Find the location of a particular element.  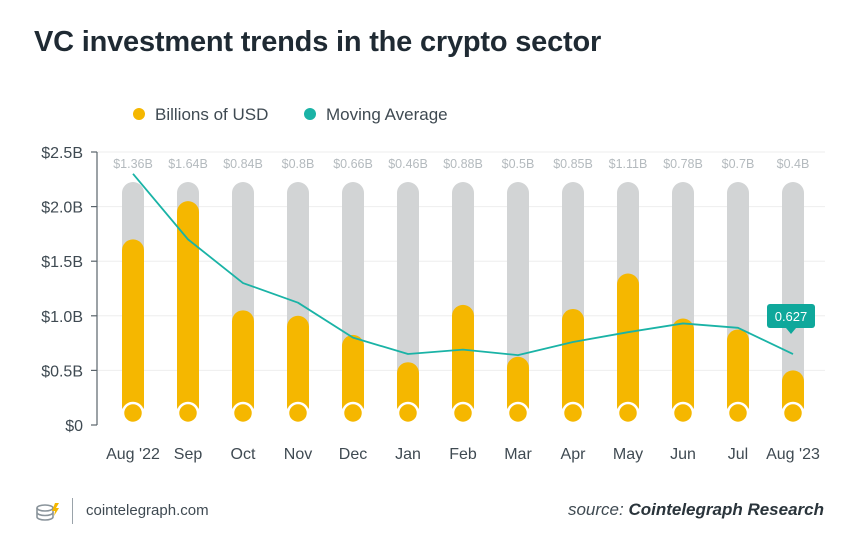

legend-label-bars: Billions of USD is located at coordinates (211, 114).